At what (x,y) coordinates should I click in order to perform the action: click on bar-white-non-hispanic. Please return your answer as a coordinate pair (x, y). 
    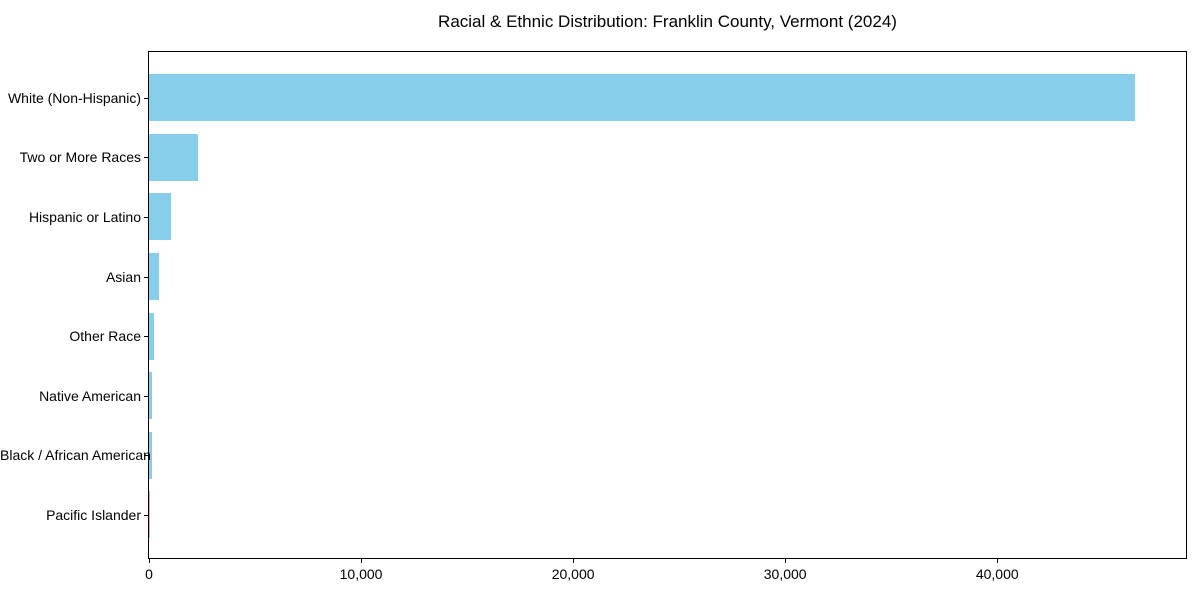
    Looking at the image, I should click on (642, 98).